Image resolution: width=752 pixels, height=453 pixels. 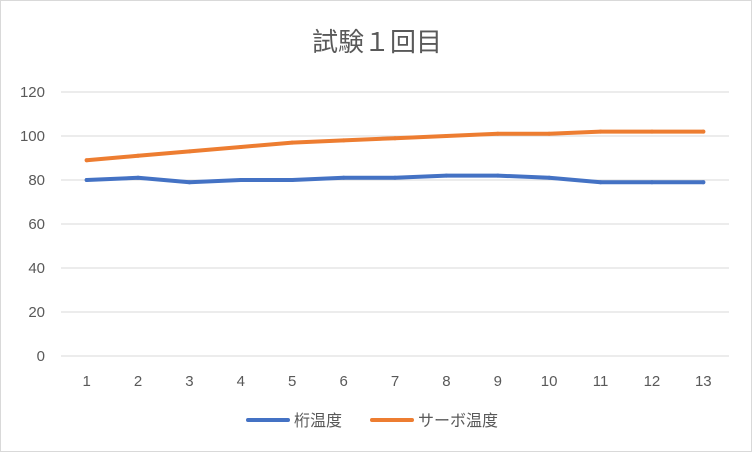 I want to click on x-tick-label: 13, so click(x=703, y=381).